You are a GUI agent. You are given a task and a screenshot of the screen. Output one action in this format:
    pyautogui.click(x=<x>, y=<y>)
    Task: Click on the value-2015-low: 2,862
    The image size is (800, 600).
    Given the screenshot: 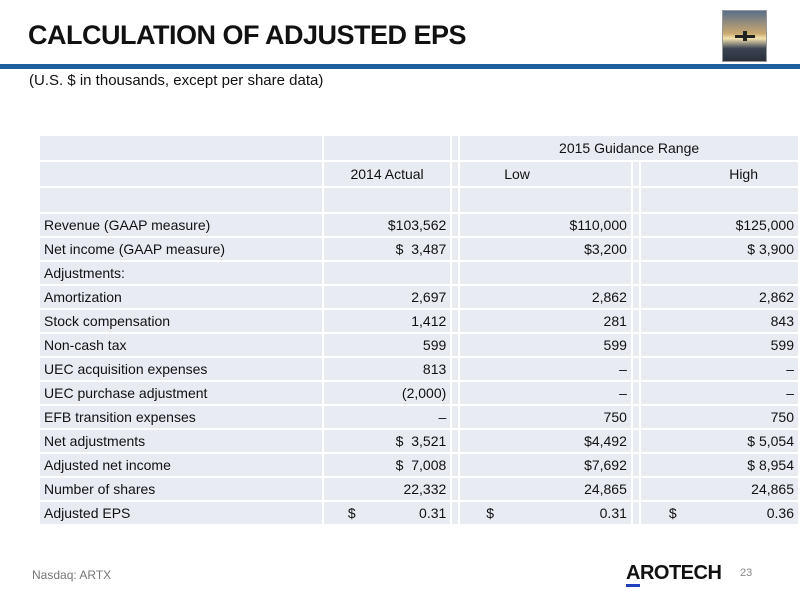 What is the action you would take?
    pyautogui.click(x=545, y=297)
    